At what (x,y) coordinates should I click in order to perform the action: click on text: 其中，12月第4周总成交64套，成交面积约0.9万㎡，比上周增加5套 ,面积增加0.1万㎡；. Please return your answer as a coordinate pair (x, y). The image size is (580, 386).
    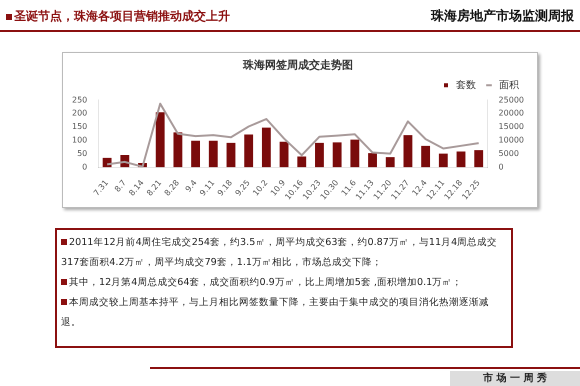
    Looking at the image, I should click on (265, 282).